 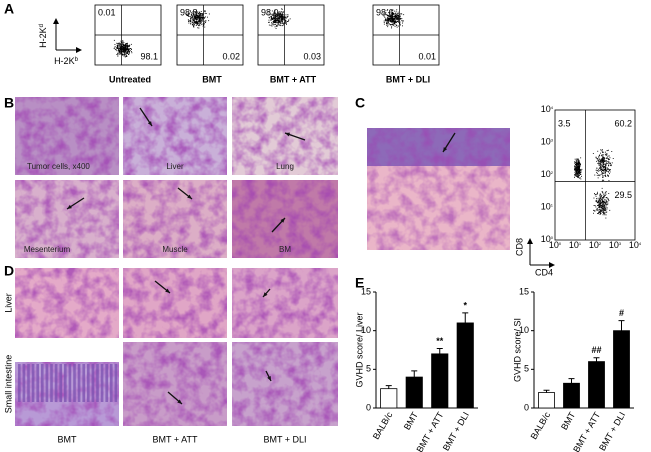 What do you see at coordinates (67, 352) in the screenshot?
I see `lumen` at bounding box center [67, 352].